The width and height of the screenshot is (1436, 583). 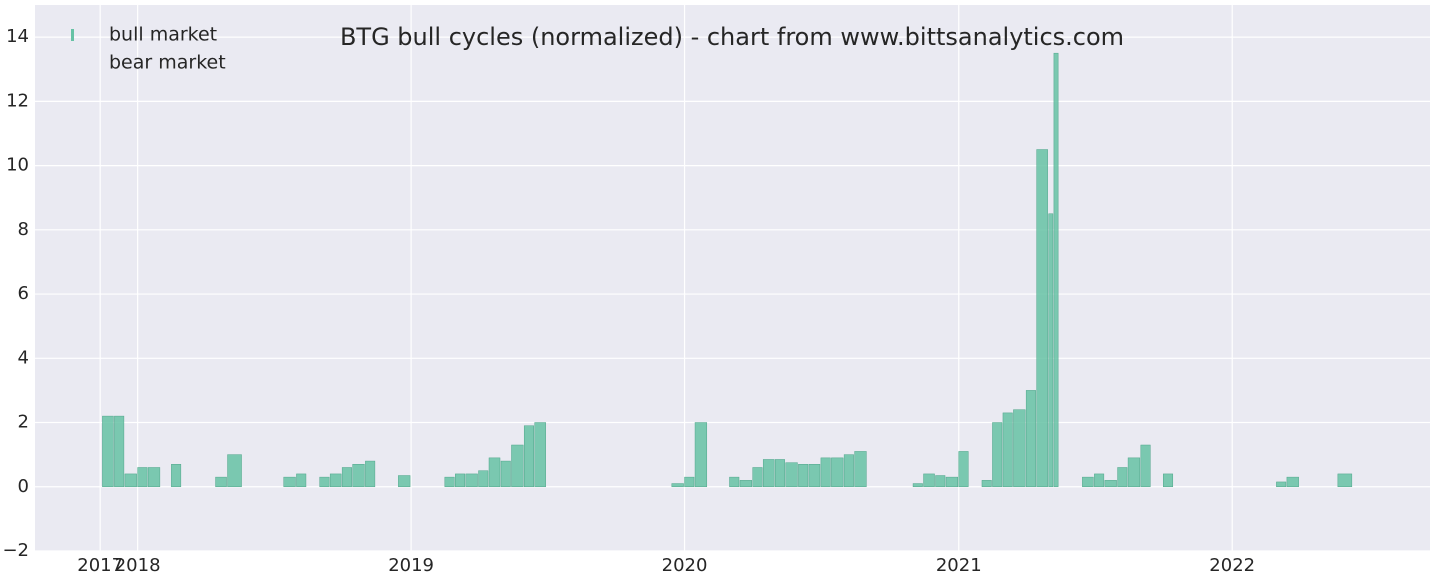 What do you see at coordinates (15, 550) in the screenshot?
I see `y-tick-label: −2` at bounding box center [15, 550].